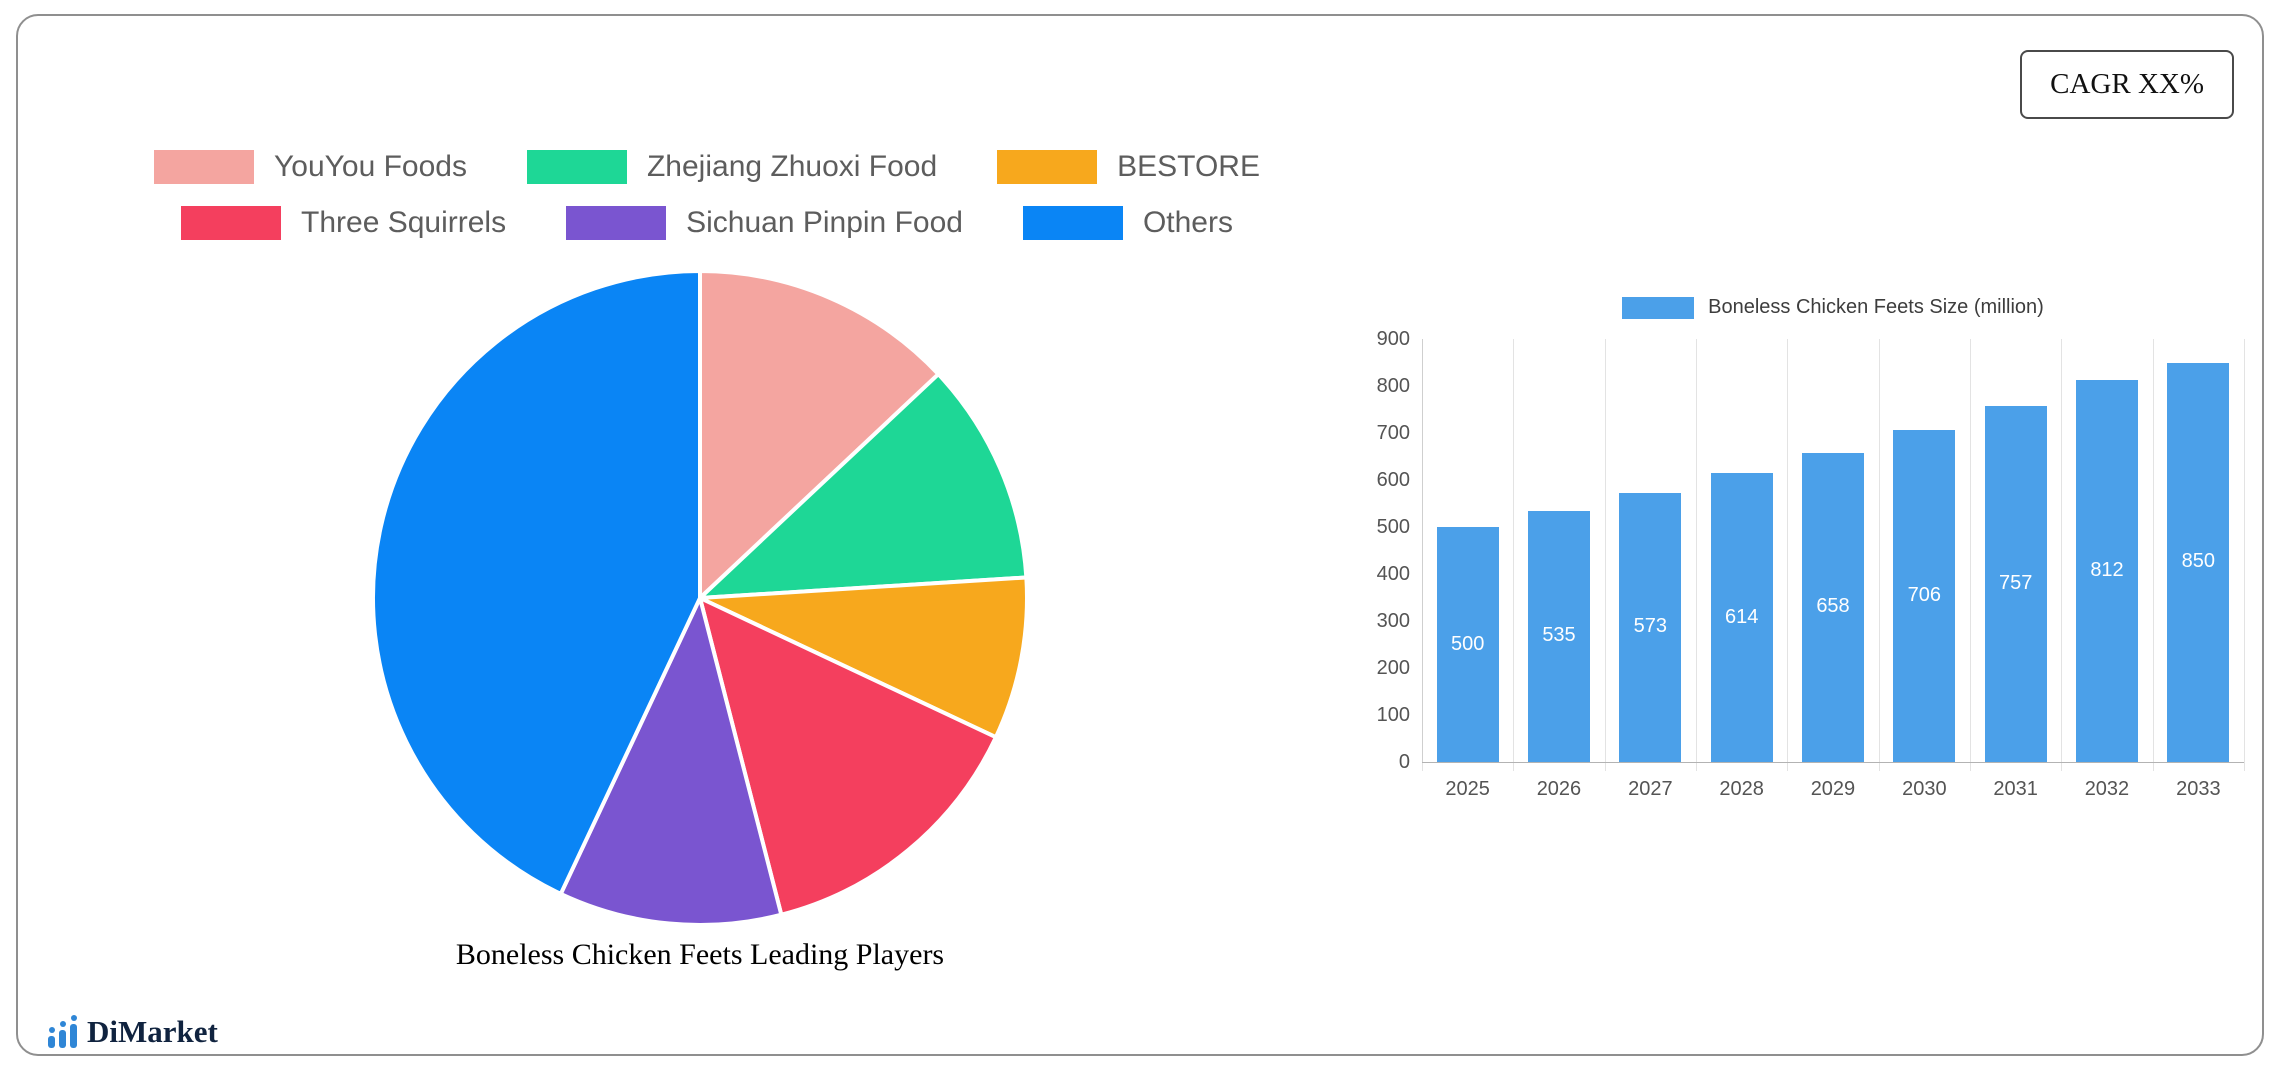 Image resolution: width=2280 pixels, height=1070 pixels. I want to click on dimarket-logo: DiMarket, so click(133, 1032).